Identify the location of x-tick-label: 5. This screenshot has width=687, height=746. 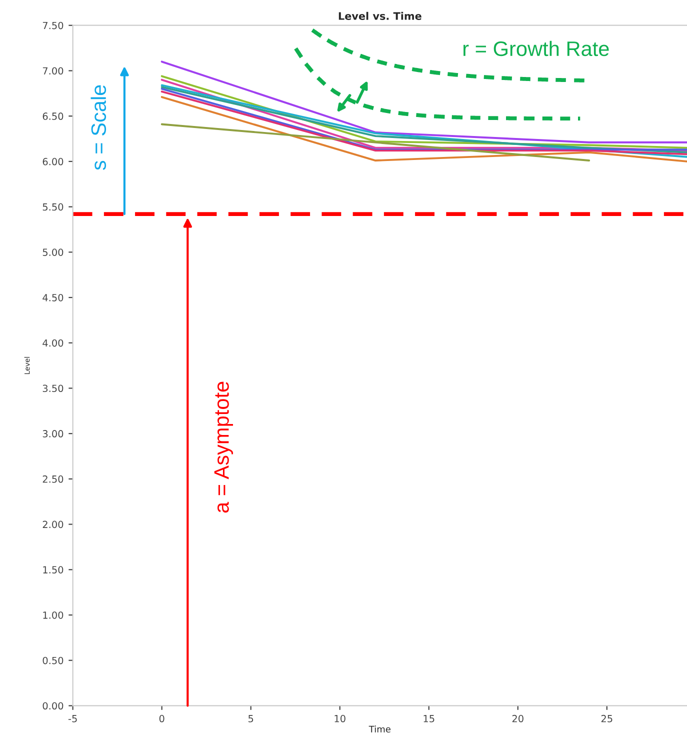
(251, 718).